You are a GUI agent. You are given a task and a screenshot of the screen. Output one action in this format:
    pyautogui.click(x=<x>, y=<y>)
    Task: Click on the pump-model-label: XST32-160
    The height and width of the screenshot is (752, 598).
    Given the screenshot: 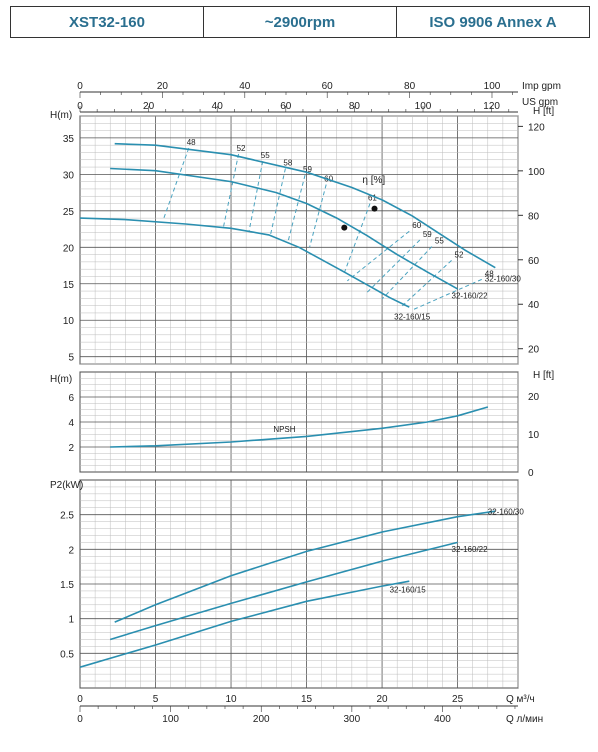 What is the action you would take?
    pyautogui.click(x=107, y=22)
    